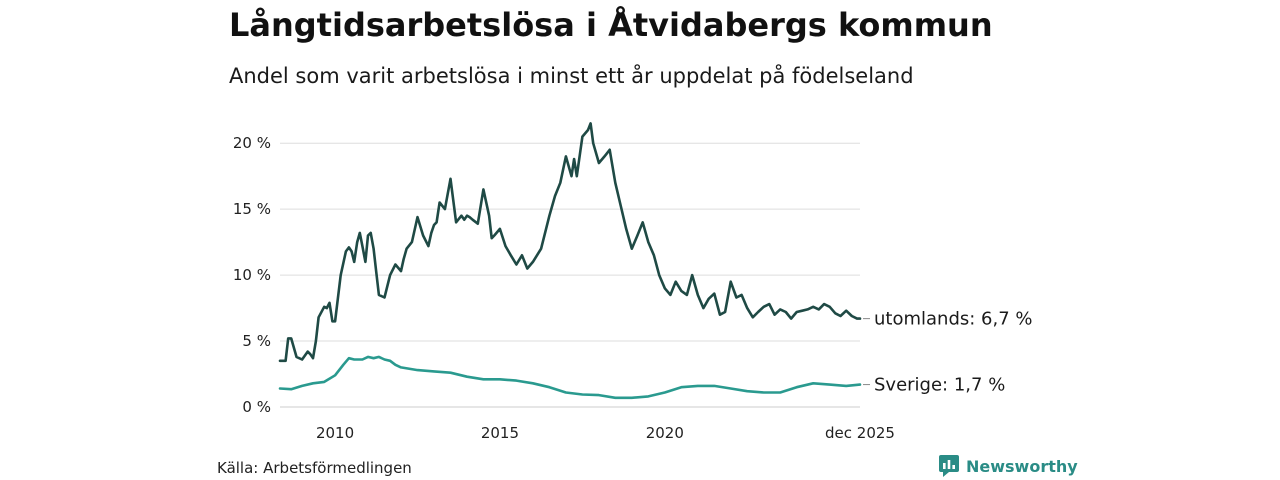 The height and width of the screenshot is (480, 1280). I want to click on source-note: Källa: Arbetsförmedlingen, so click(314, 468).